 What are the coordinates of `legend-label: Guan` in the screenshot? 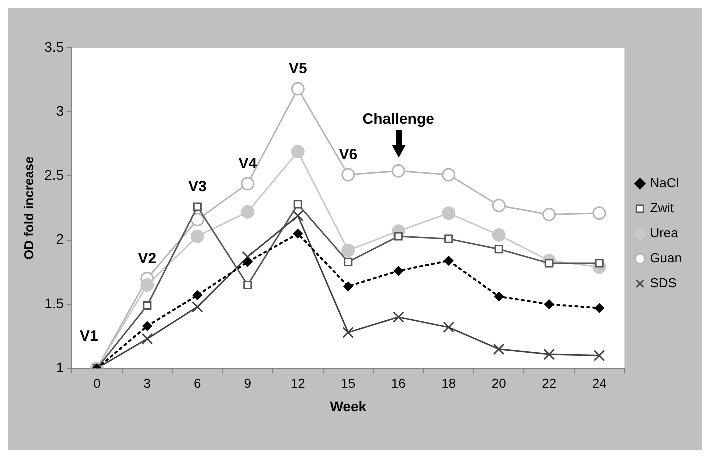 It's located at (666, 258).